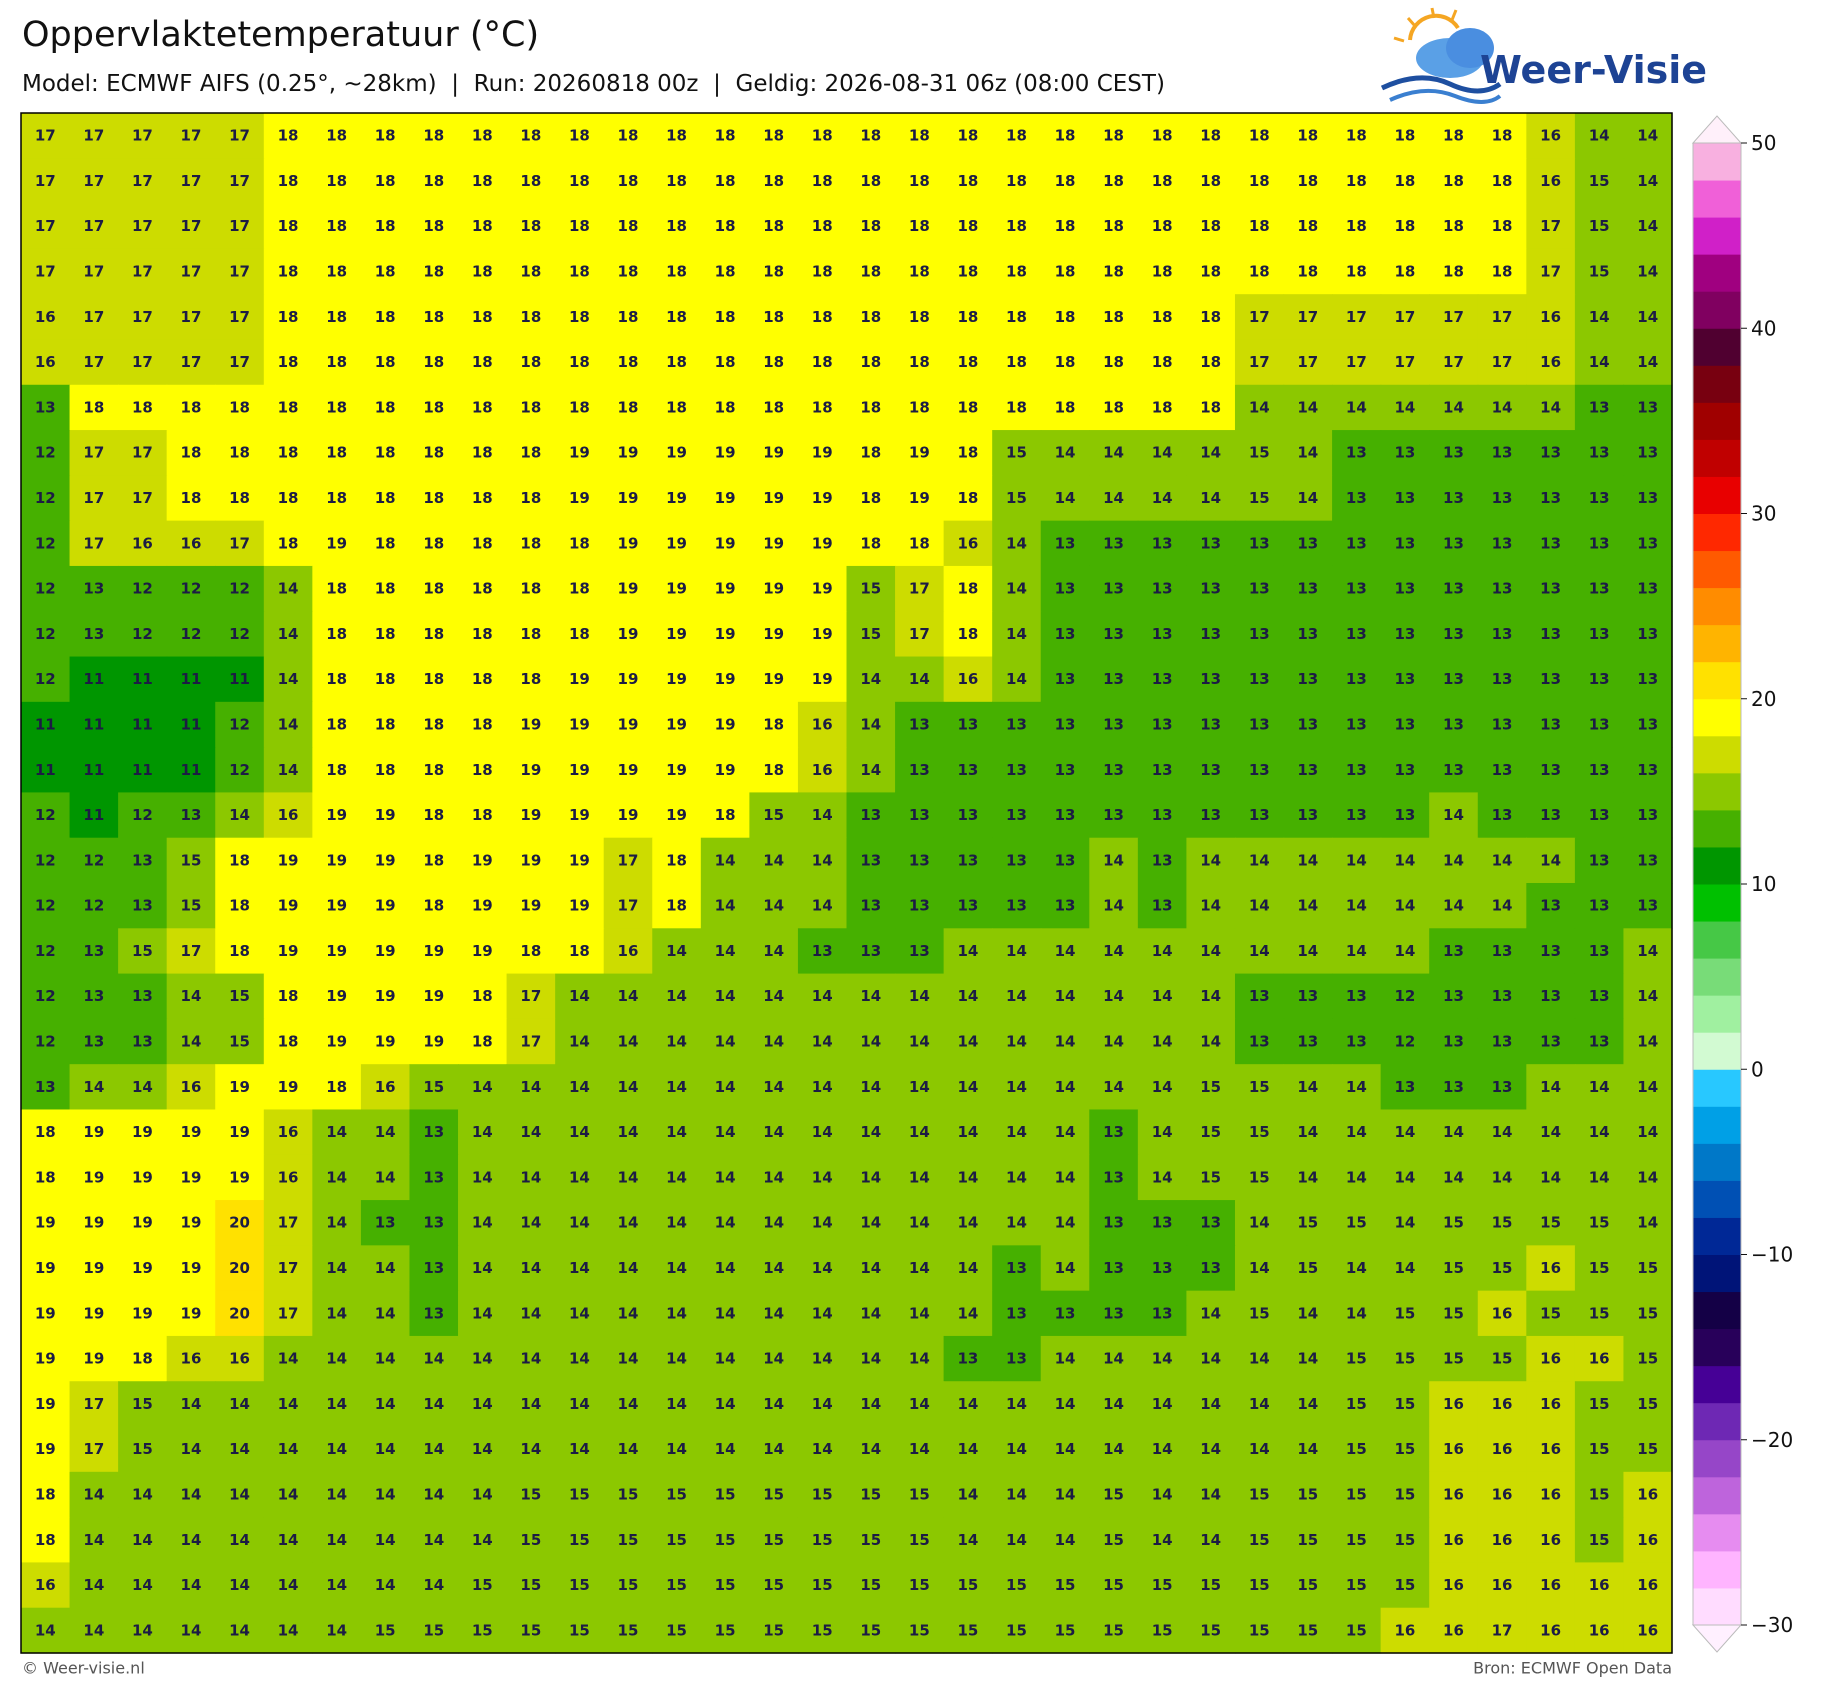 The image size is (1824, 1685). Describe the element at coordinates (1717, 1638) in the screenshot. I see `colorbar-extension` at that location.